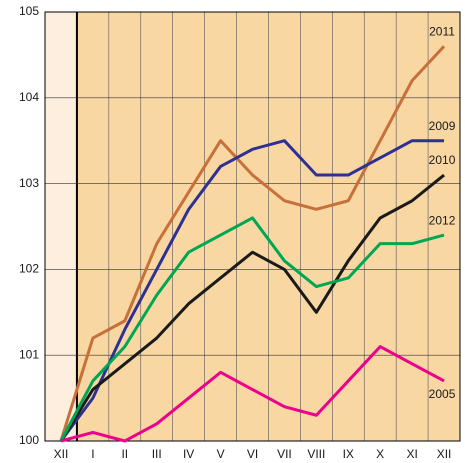 This screenshot has width=465, height=463. Describe the element at coordinates (442, 160) in the screenshot. I see `series-label: 2010` at that location.